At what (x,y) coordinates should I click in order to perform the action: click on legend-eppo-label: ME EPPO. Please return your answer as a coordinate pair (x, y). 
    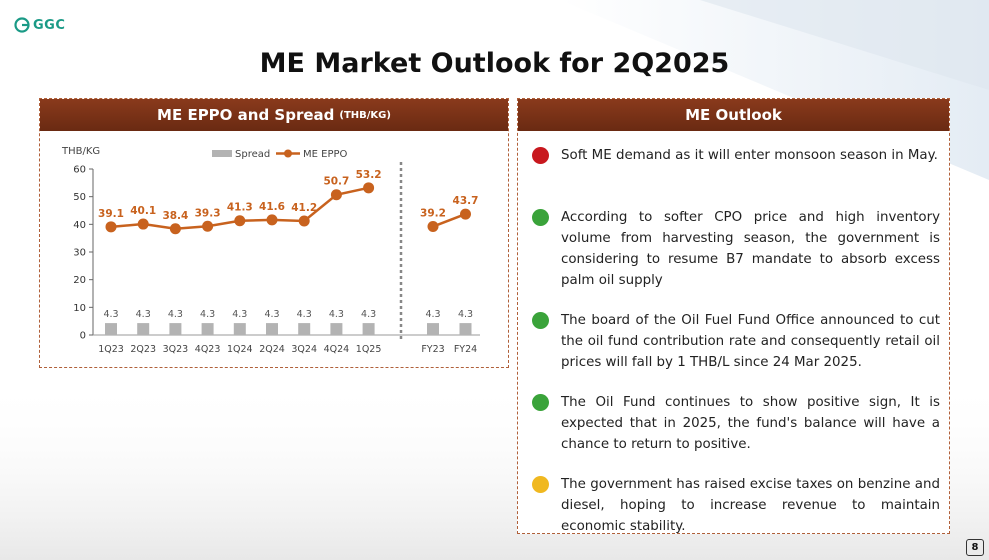
    Looking at the image, I should click on (325, 154).